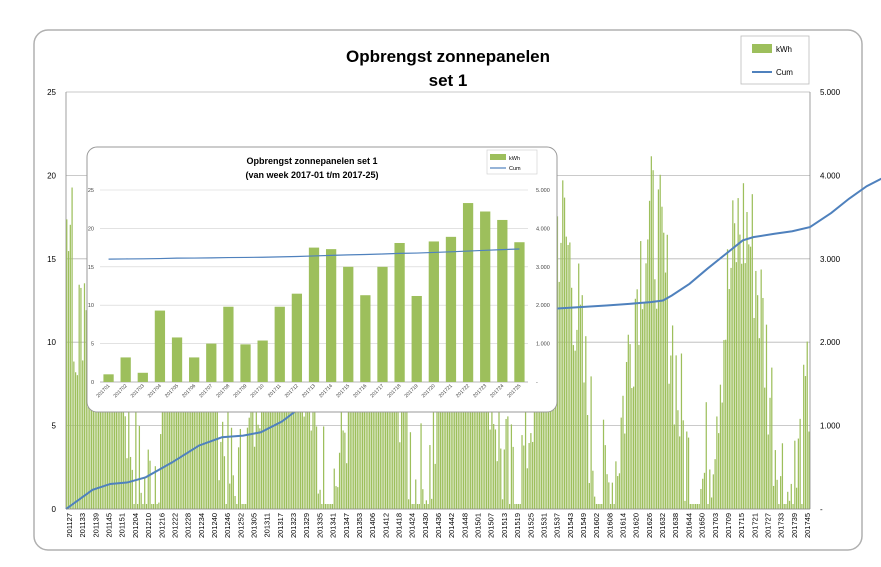  I want to click on x-tick-label: 201537, so click(557, 525).